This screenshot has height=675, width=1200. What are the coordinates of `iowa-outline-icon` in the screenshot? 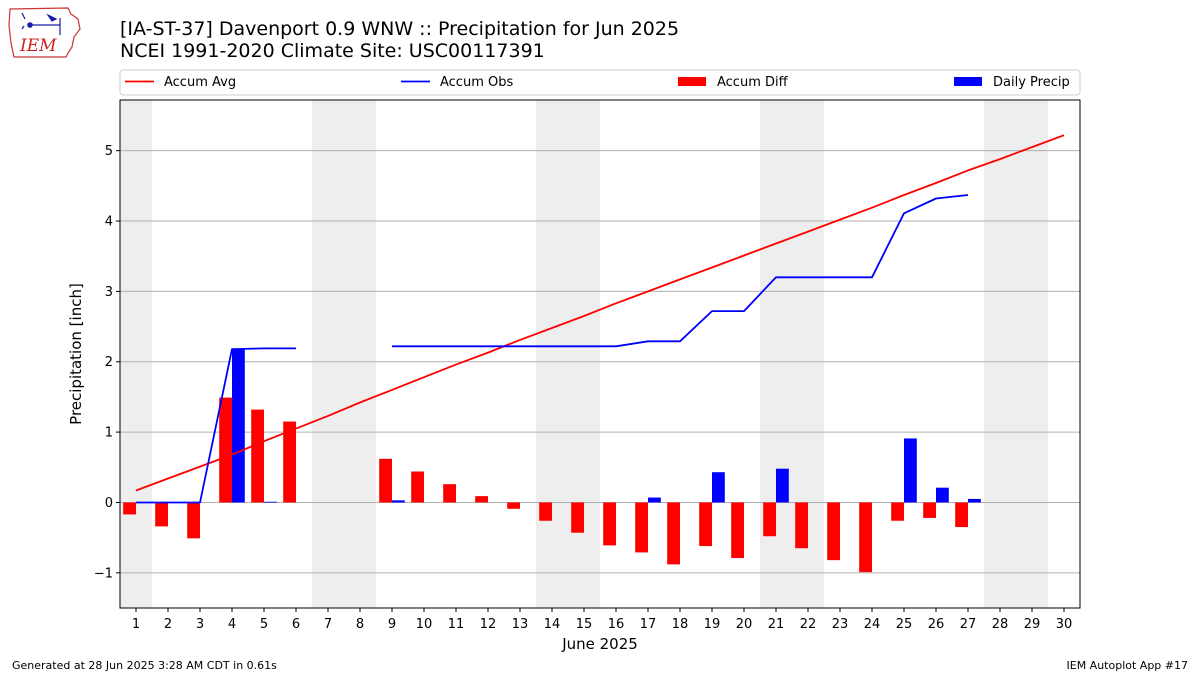 It's located at (44, 32).